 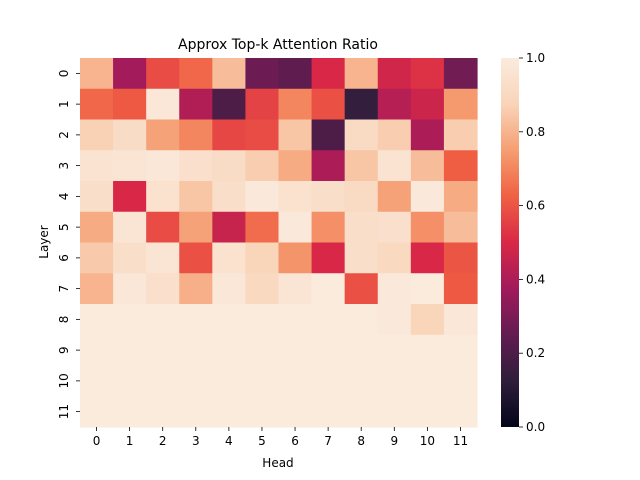 What do you see at coordinates (196, 441) in the screenshot?
I see `x-tick-label: 3` at bounding box center [196, 441].